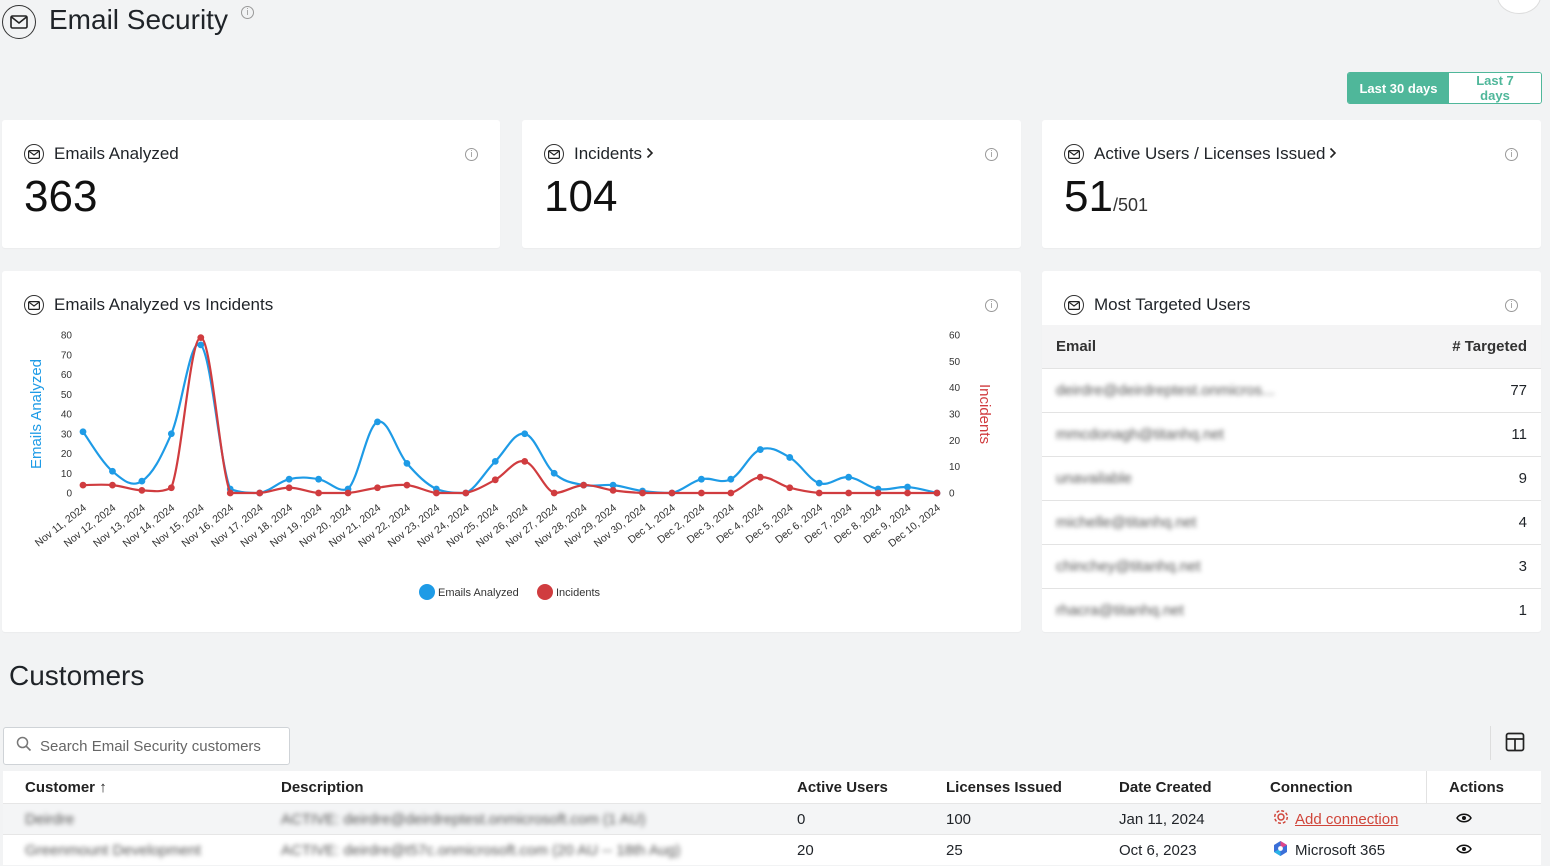  What do you see at coordinates (24, 746) in the screenshot?
I see `search-icon` at bounding box center [24, 746].